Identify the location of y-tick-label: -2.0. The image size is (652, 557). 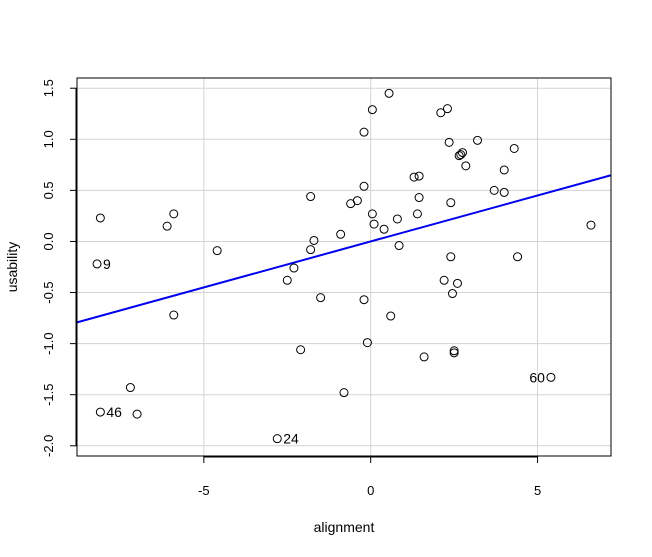
(48, 446).